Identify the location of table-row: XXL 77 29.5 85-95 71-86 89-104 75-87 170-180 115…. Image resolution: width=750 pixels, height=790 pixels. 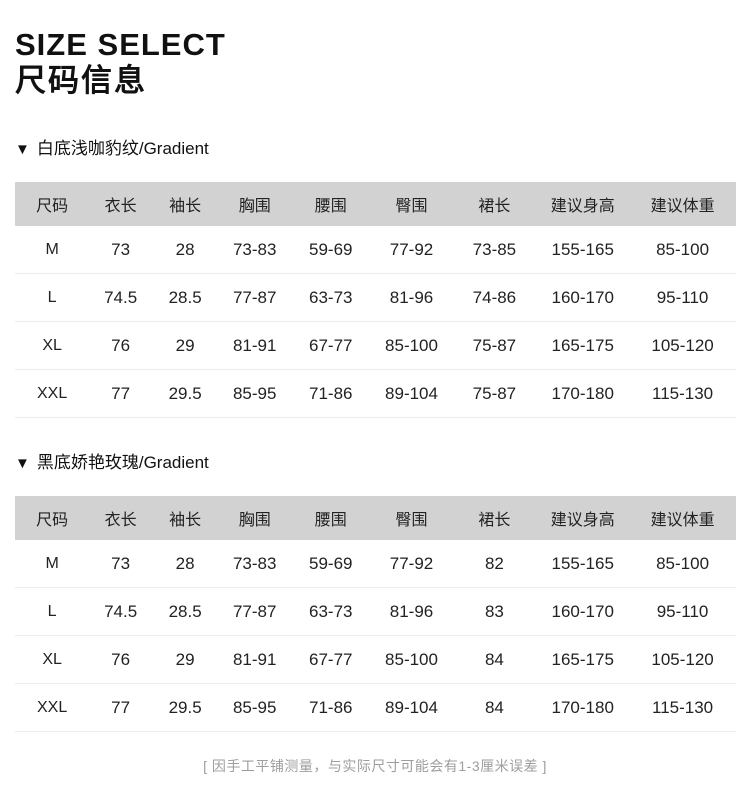
(375, 394).